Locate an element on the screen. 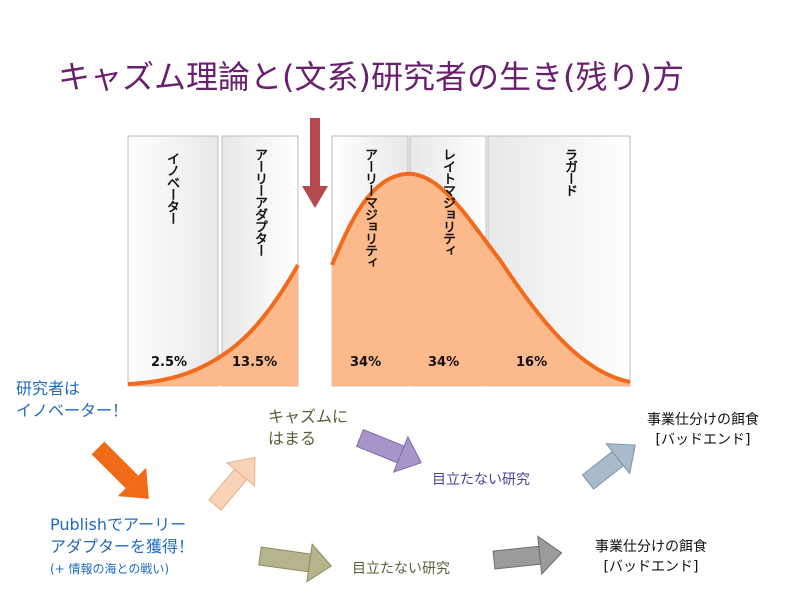 The width and height of the screenshot is (800, 600). publish-line-1: Publishでアーリー is located at coordinates (118, 524).